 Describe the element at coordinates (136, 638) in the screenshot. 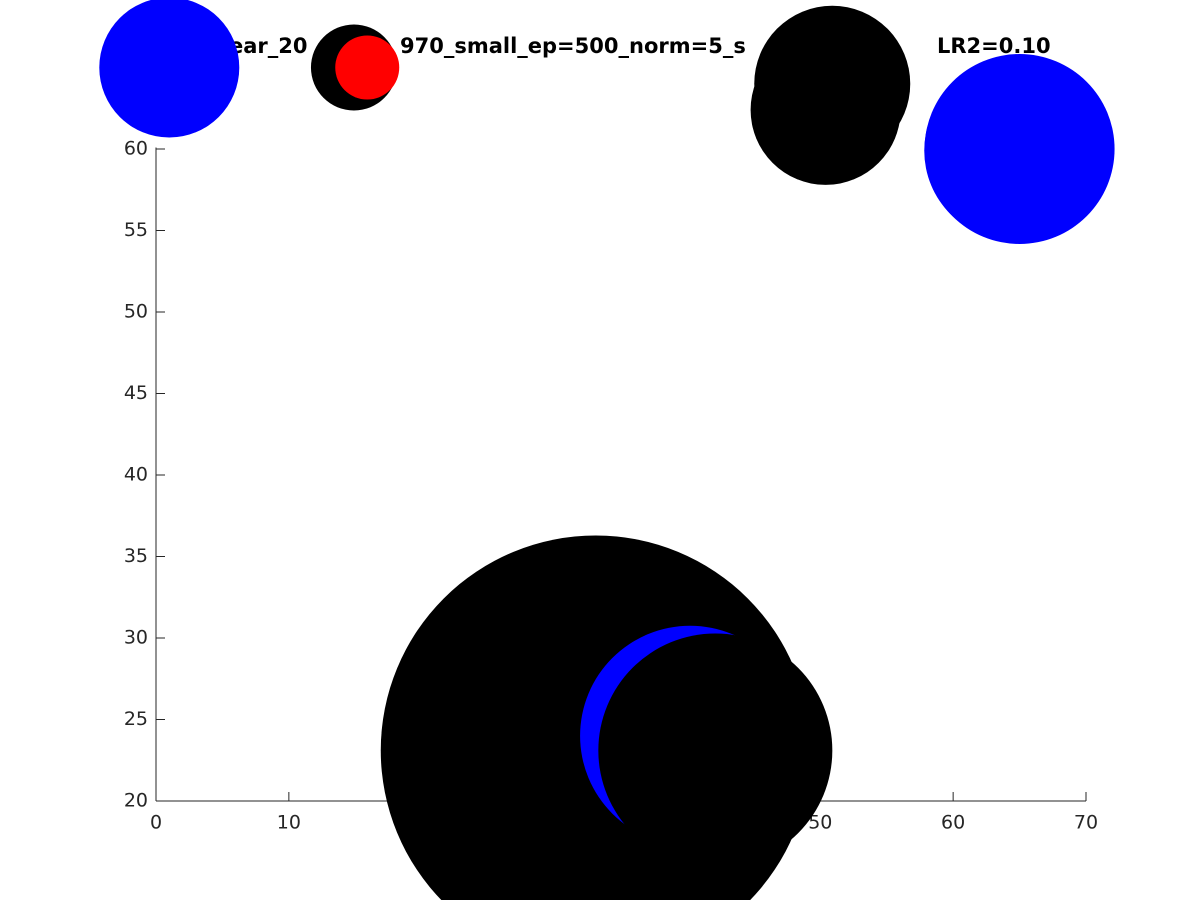

I see `y-tick-label: 30` at that location.